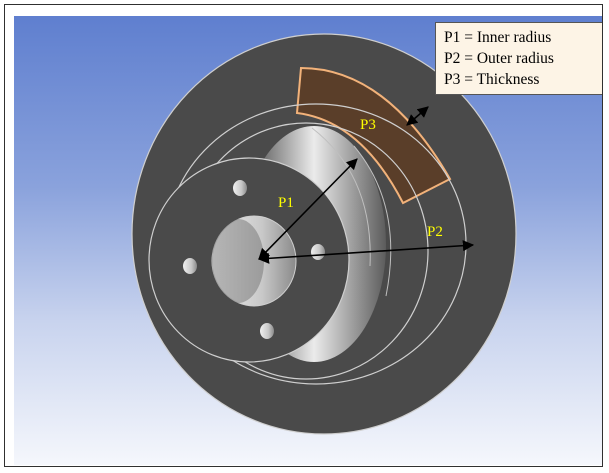 This screenshot has width=609, height=473. What do you see at coordinates (498, 37) in the screenshot?
I see `legend-item-p1: P1 = Inner radius` at bounding box center [498, 37].